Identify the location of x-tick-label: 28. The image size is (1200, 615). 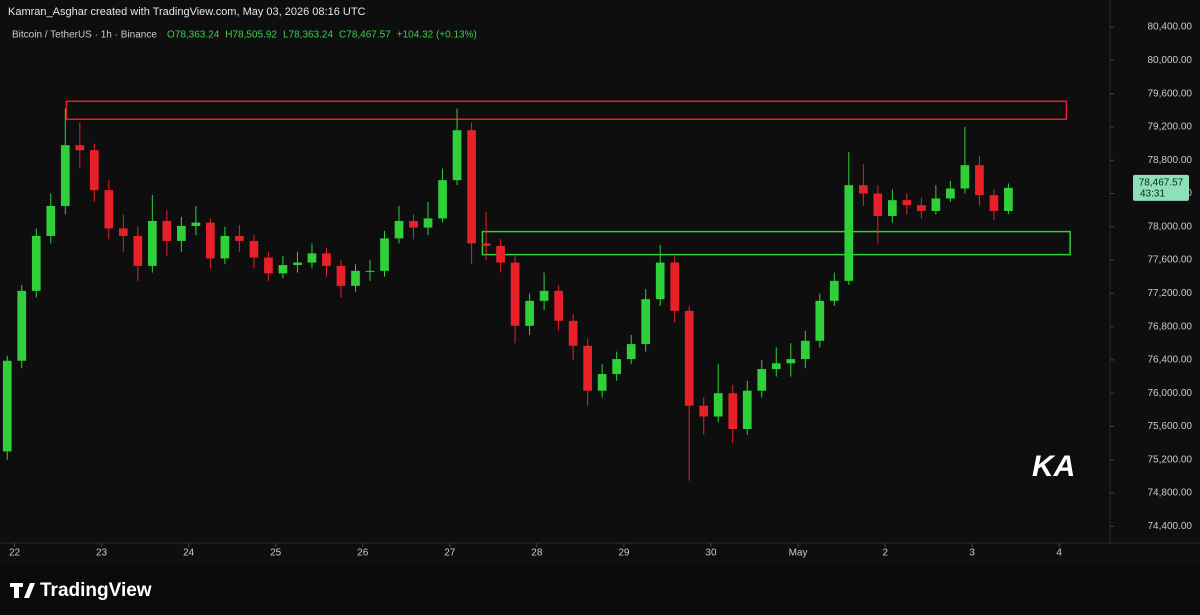
(537, 553).